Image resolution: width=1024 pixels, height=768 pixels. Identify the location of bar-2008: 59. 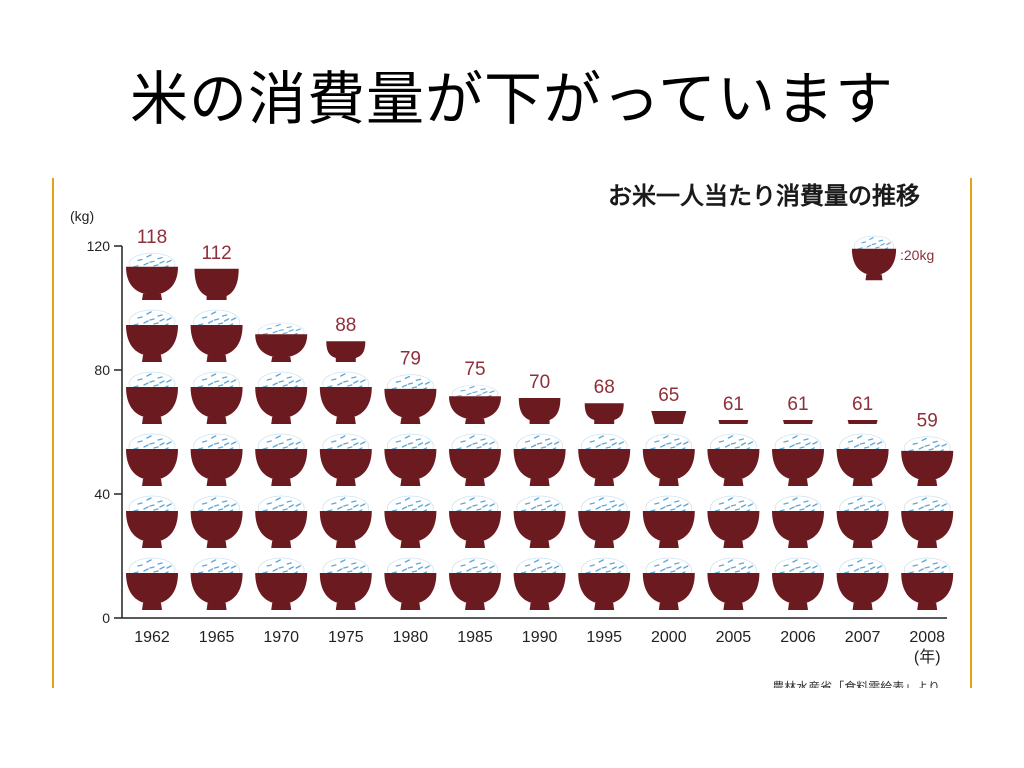
(927, 510).